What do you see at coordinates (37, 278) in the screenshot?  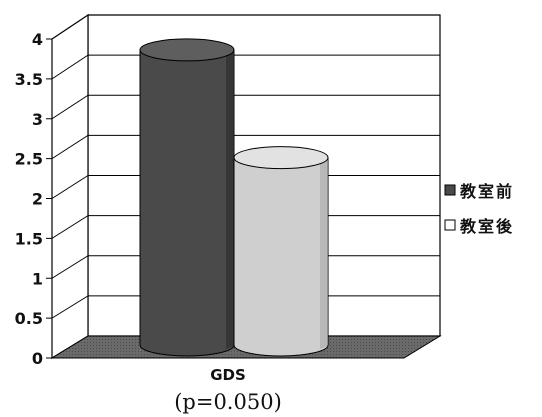 I see `y-tick-label-2: 1` at bounding box center [37, 278].